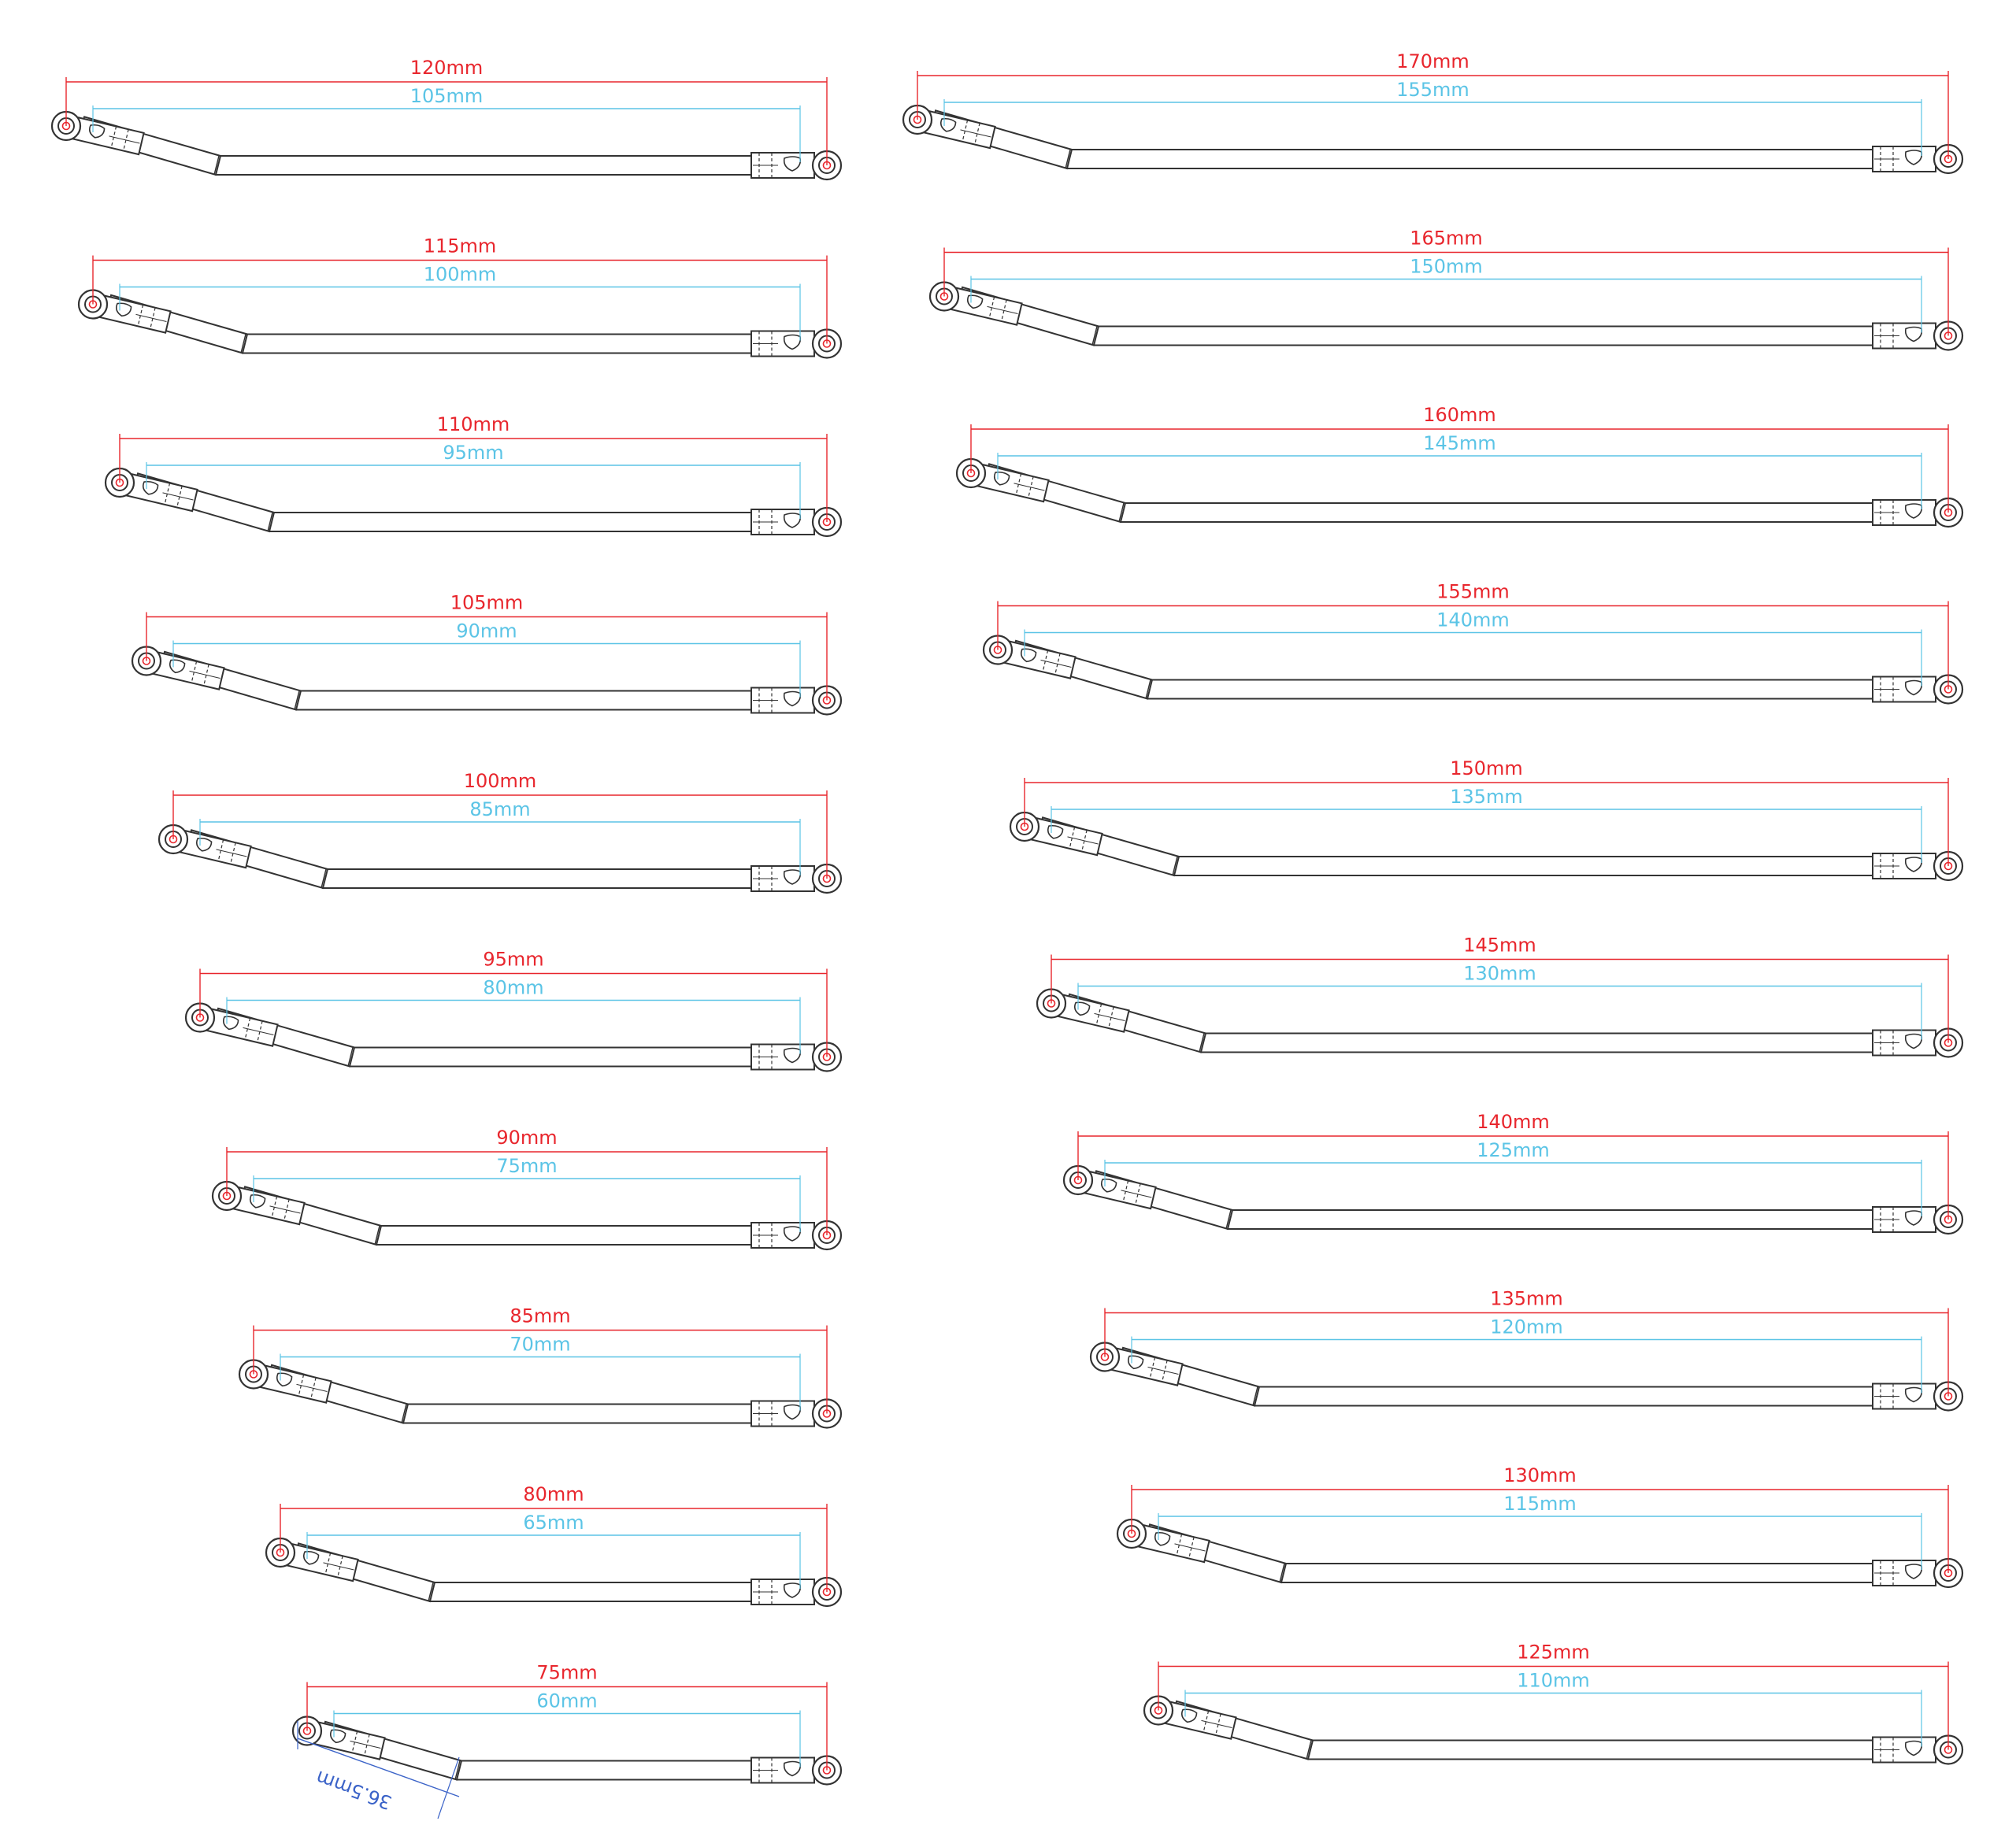  I want to click on link-right-7: 135mm 120mm, so click(1526, 1350).